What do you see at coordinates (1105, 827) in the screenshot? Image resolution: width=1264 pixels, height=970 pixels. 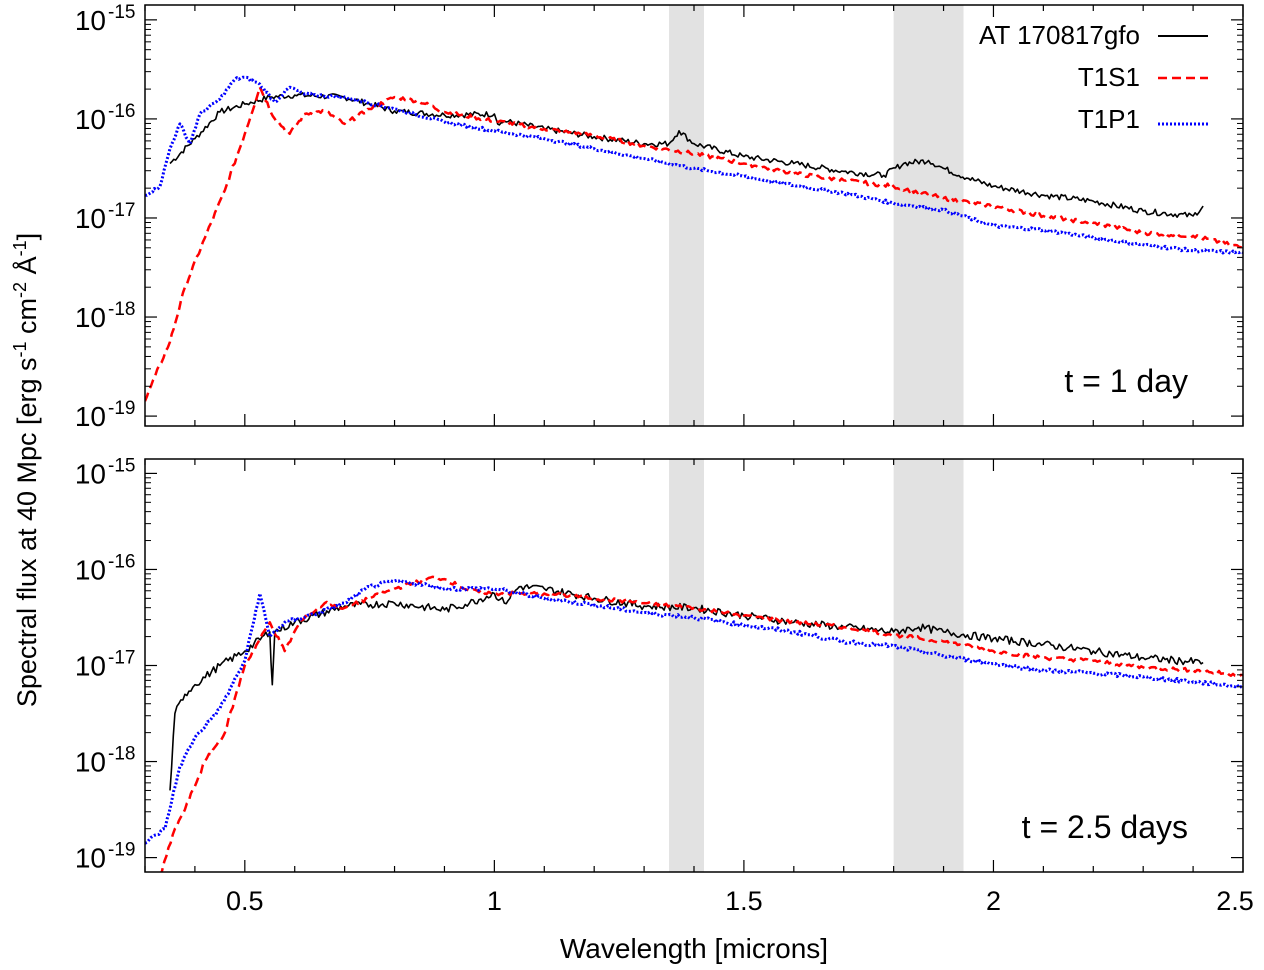 I see `annotation-bottom: t = 2.5 days` at bounding box center [1105, 827].